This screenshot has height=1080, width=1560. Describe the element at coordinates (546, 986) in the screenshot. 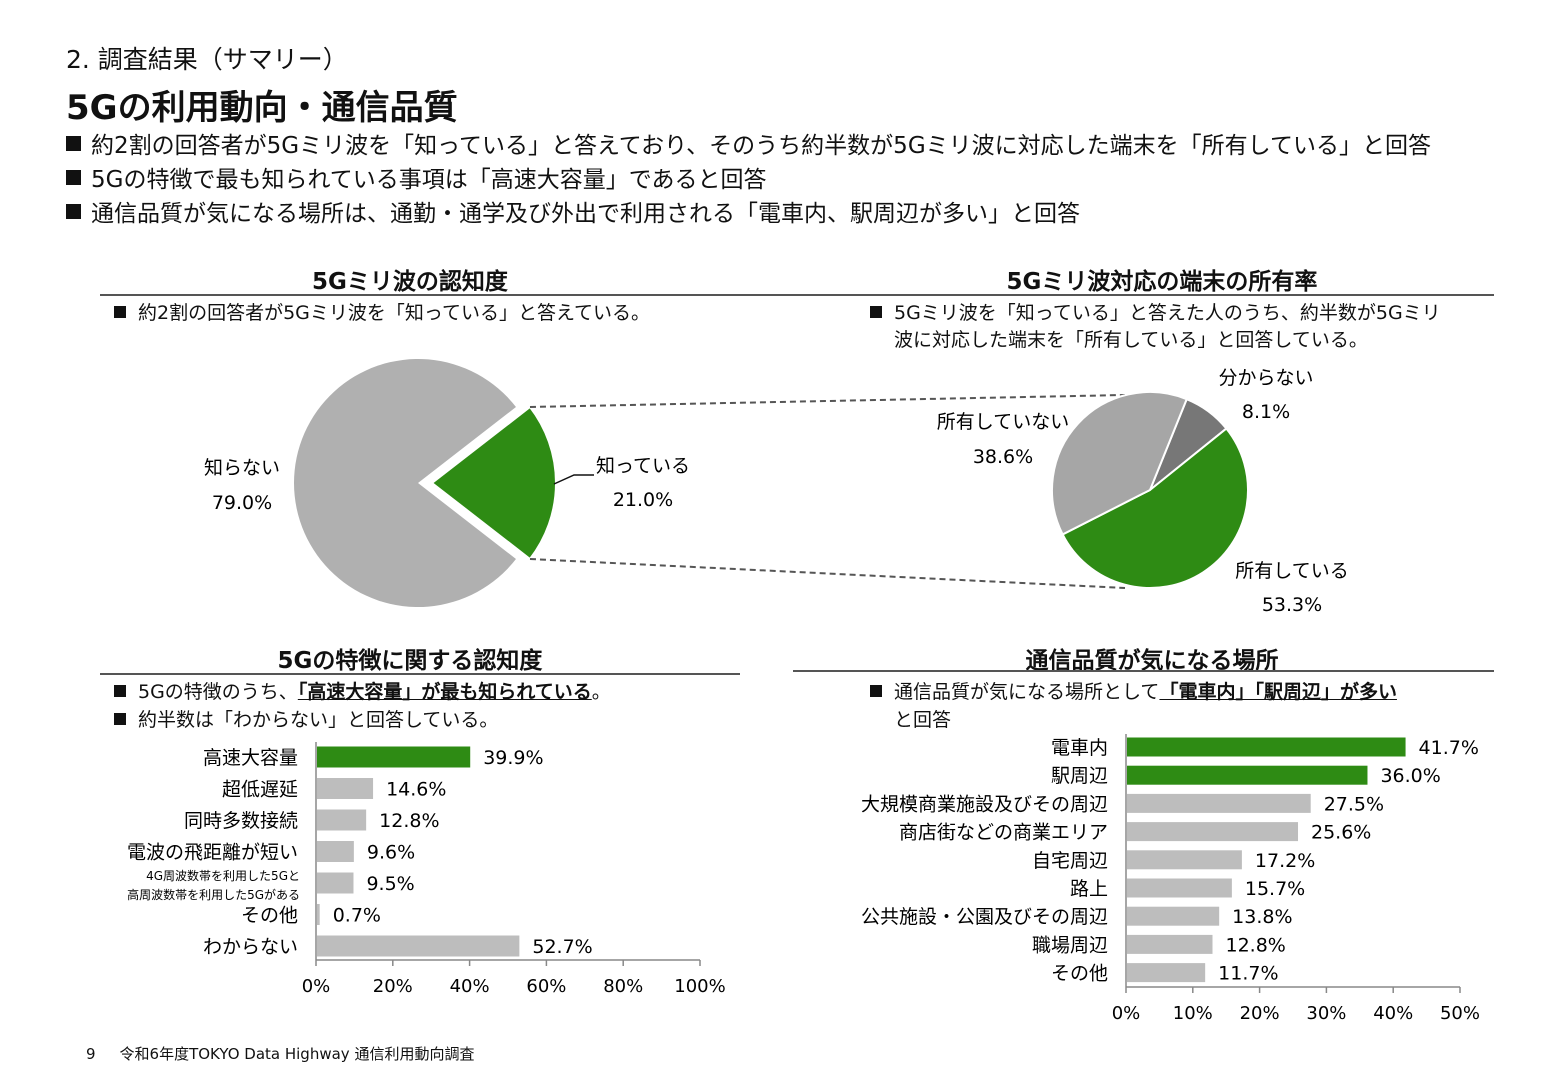

I see `feature-x-tick-label: 60%` at that location.